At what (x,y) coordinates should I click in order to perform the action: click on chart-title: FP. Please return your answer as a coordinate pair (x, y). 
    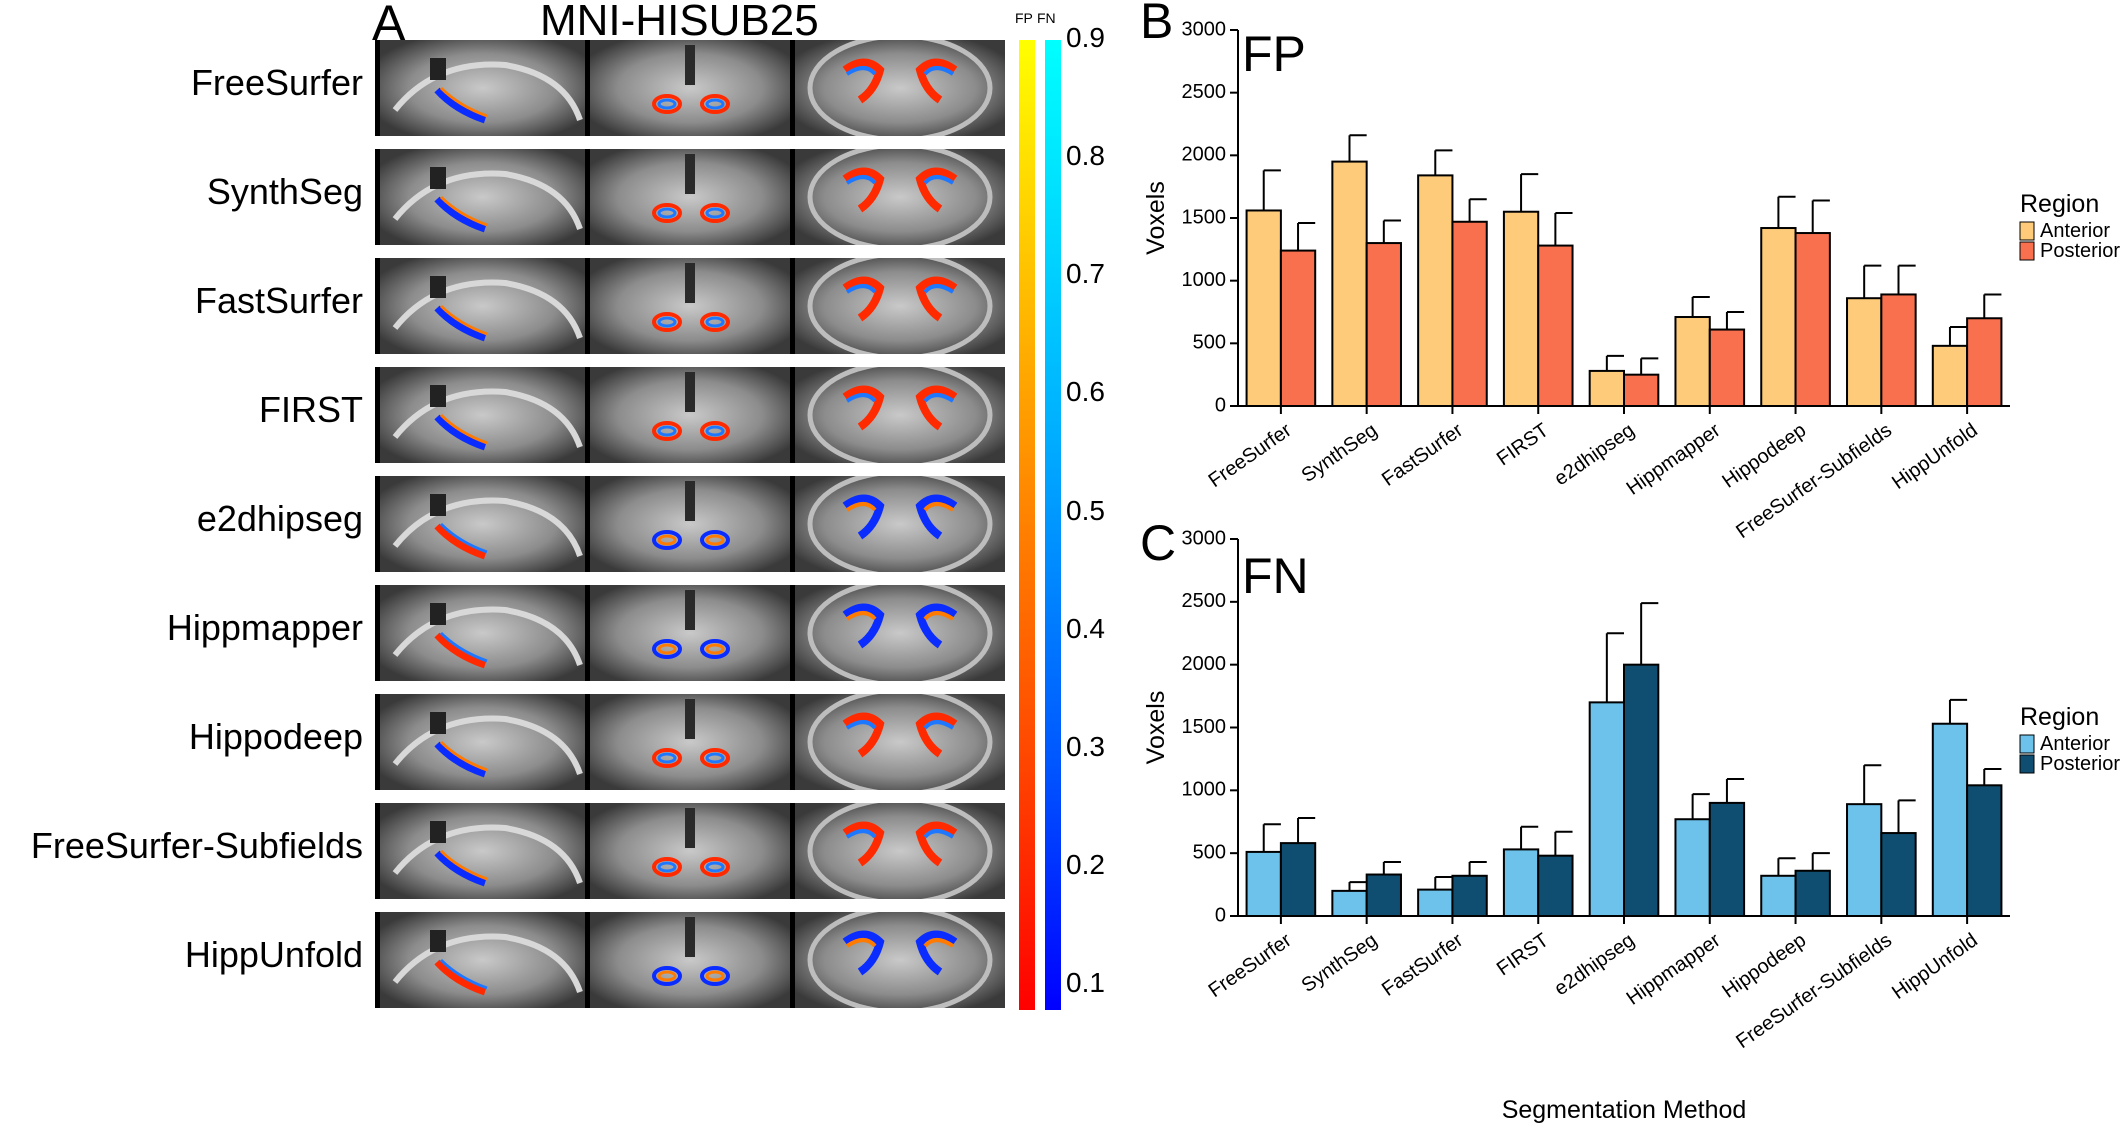
    Looking at the image, I should click on (1274, 54).